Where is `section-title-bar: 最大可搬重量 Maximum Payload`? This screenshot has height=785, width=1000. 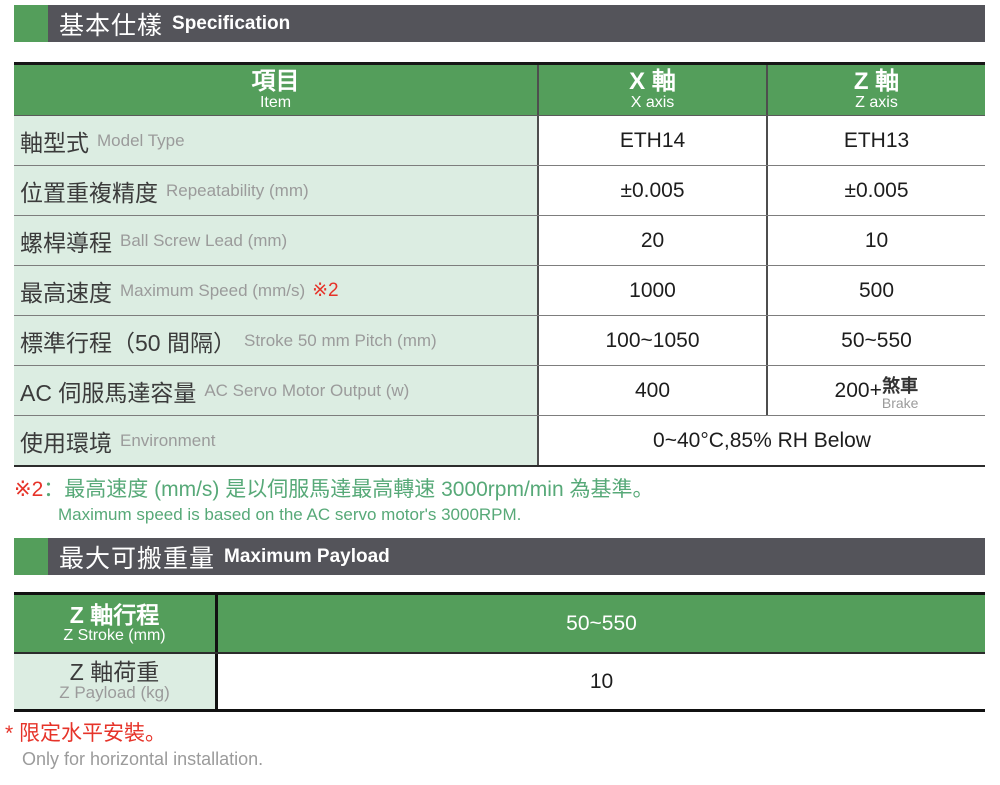
section-title-bar: 最大可搬重量 Maximum Payload is located at coordinates (516, 557).